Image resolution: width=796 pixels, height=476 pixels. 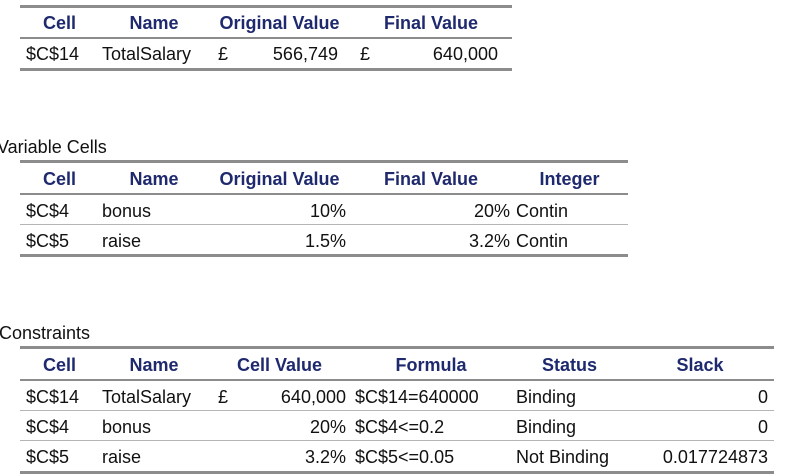 I want to click on con-row1-status: Binding, so click(x=546, y=397).